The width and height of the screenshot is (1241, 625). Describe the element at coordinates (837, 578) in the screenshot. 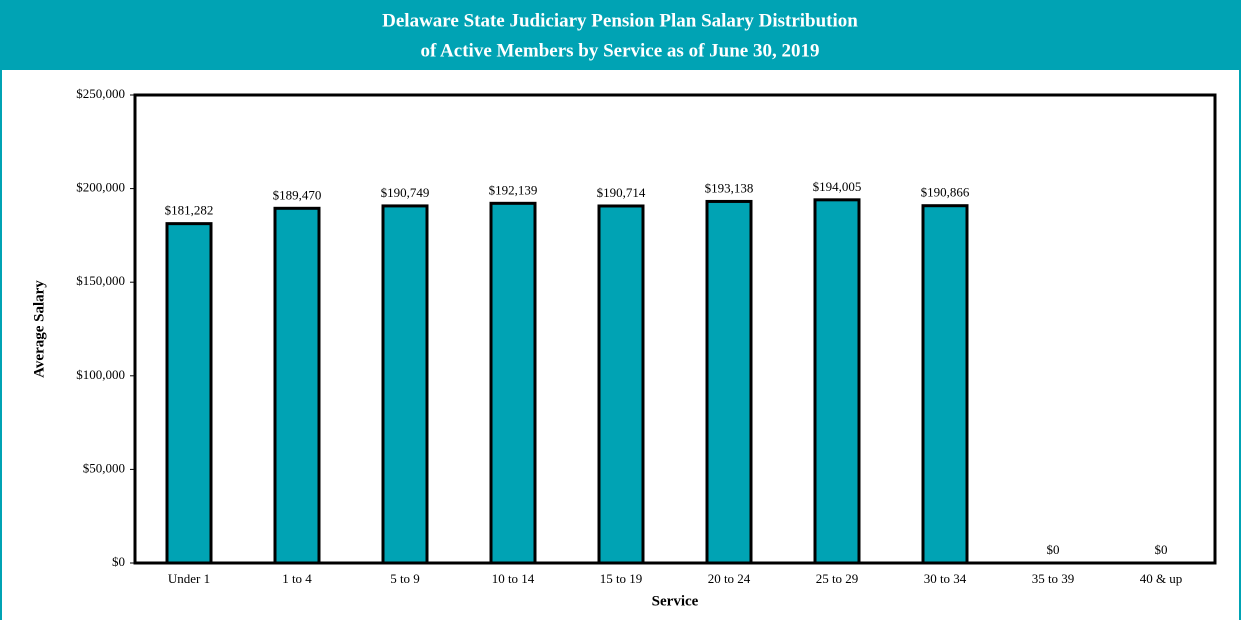

I see `x-tick-label: 25 to 29` at that location.